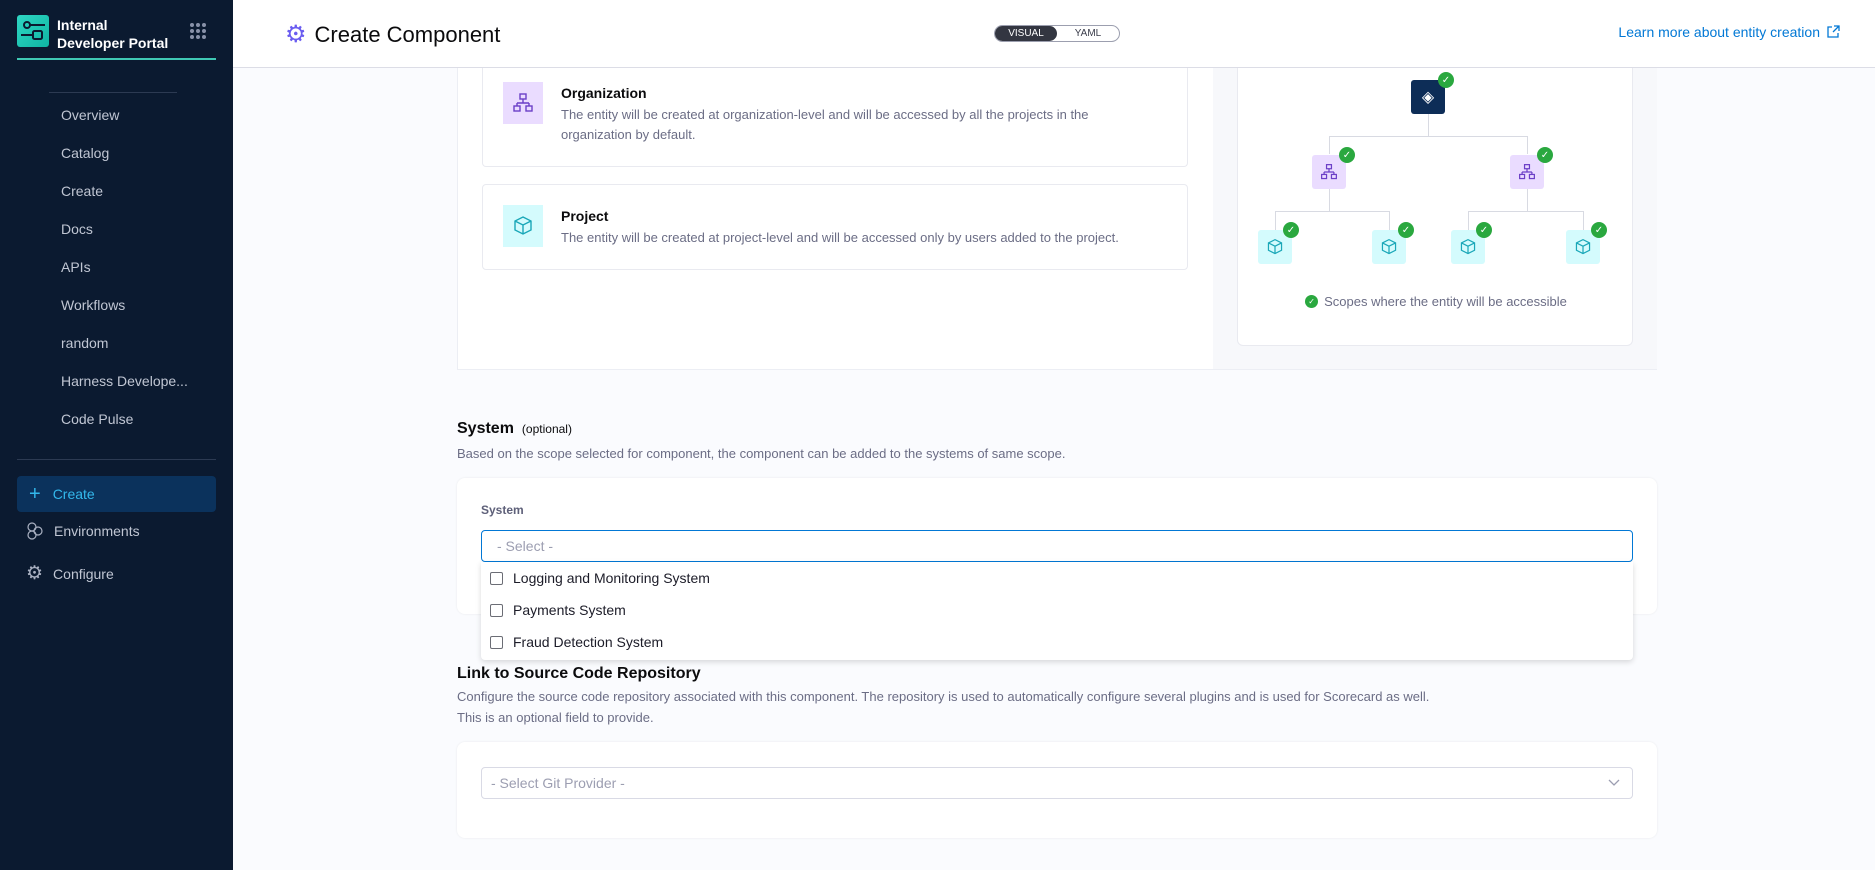  Describe the element at coordinates (611, 578) in the screenshot. I see `option-label: Logging and Monitoring System` at that location.